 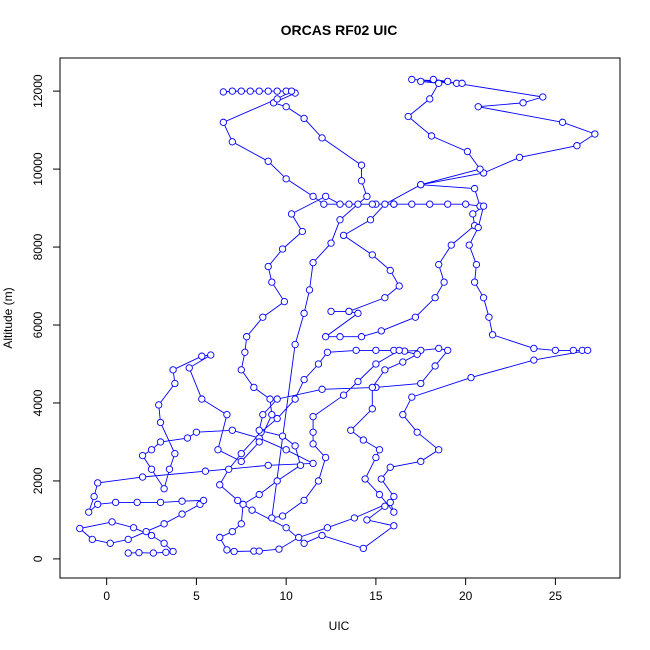 What do you see at coordinates (196, 596) in the screenshot?
I see `x-tick-label: 5` at bounding box center [196, 596].